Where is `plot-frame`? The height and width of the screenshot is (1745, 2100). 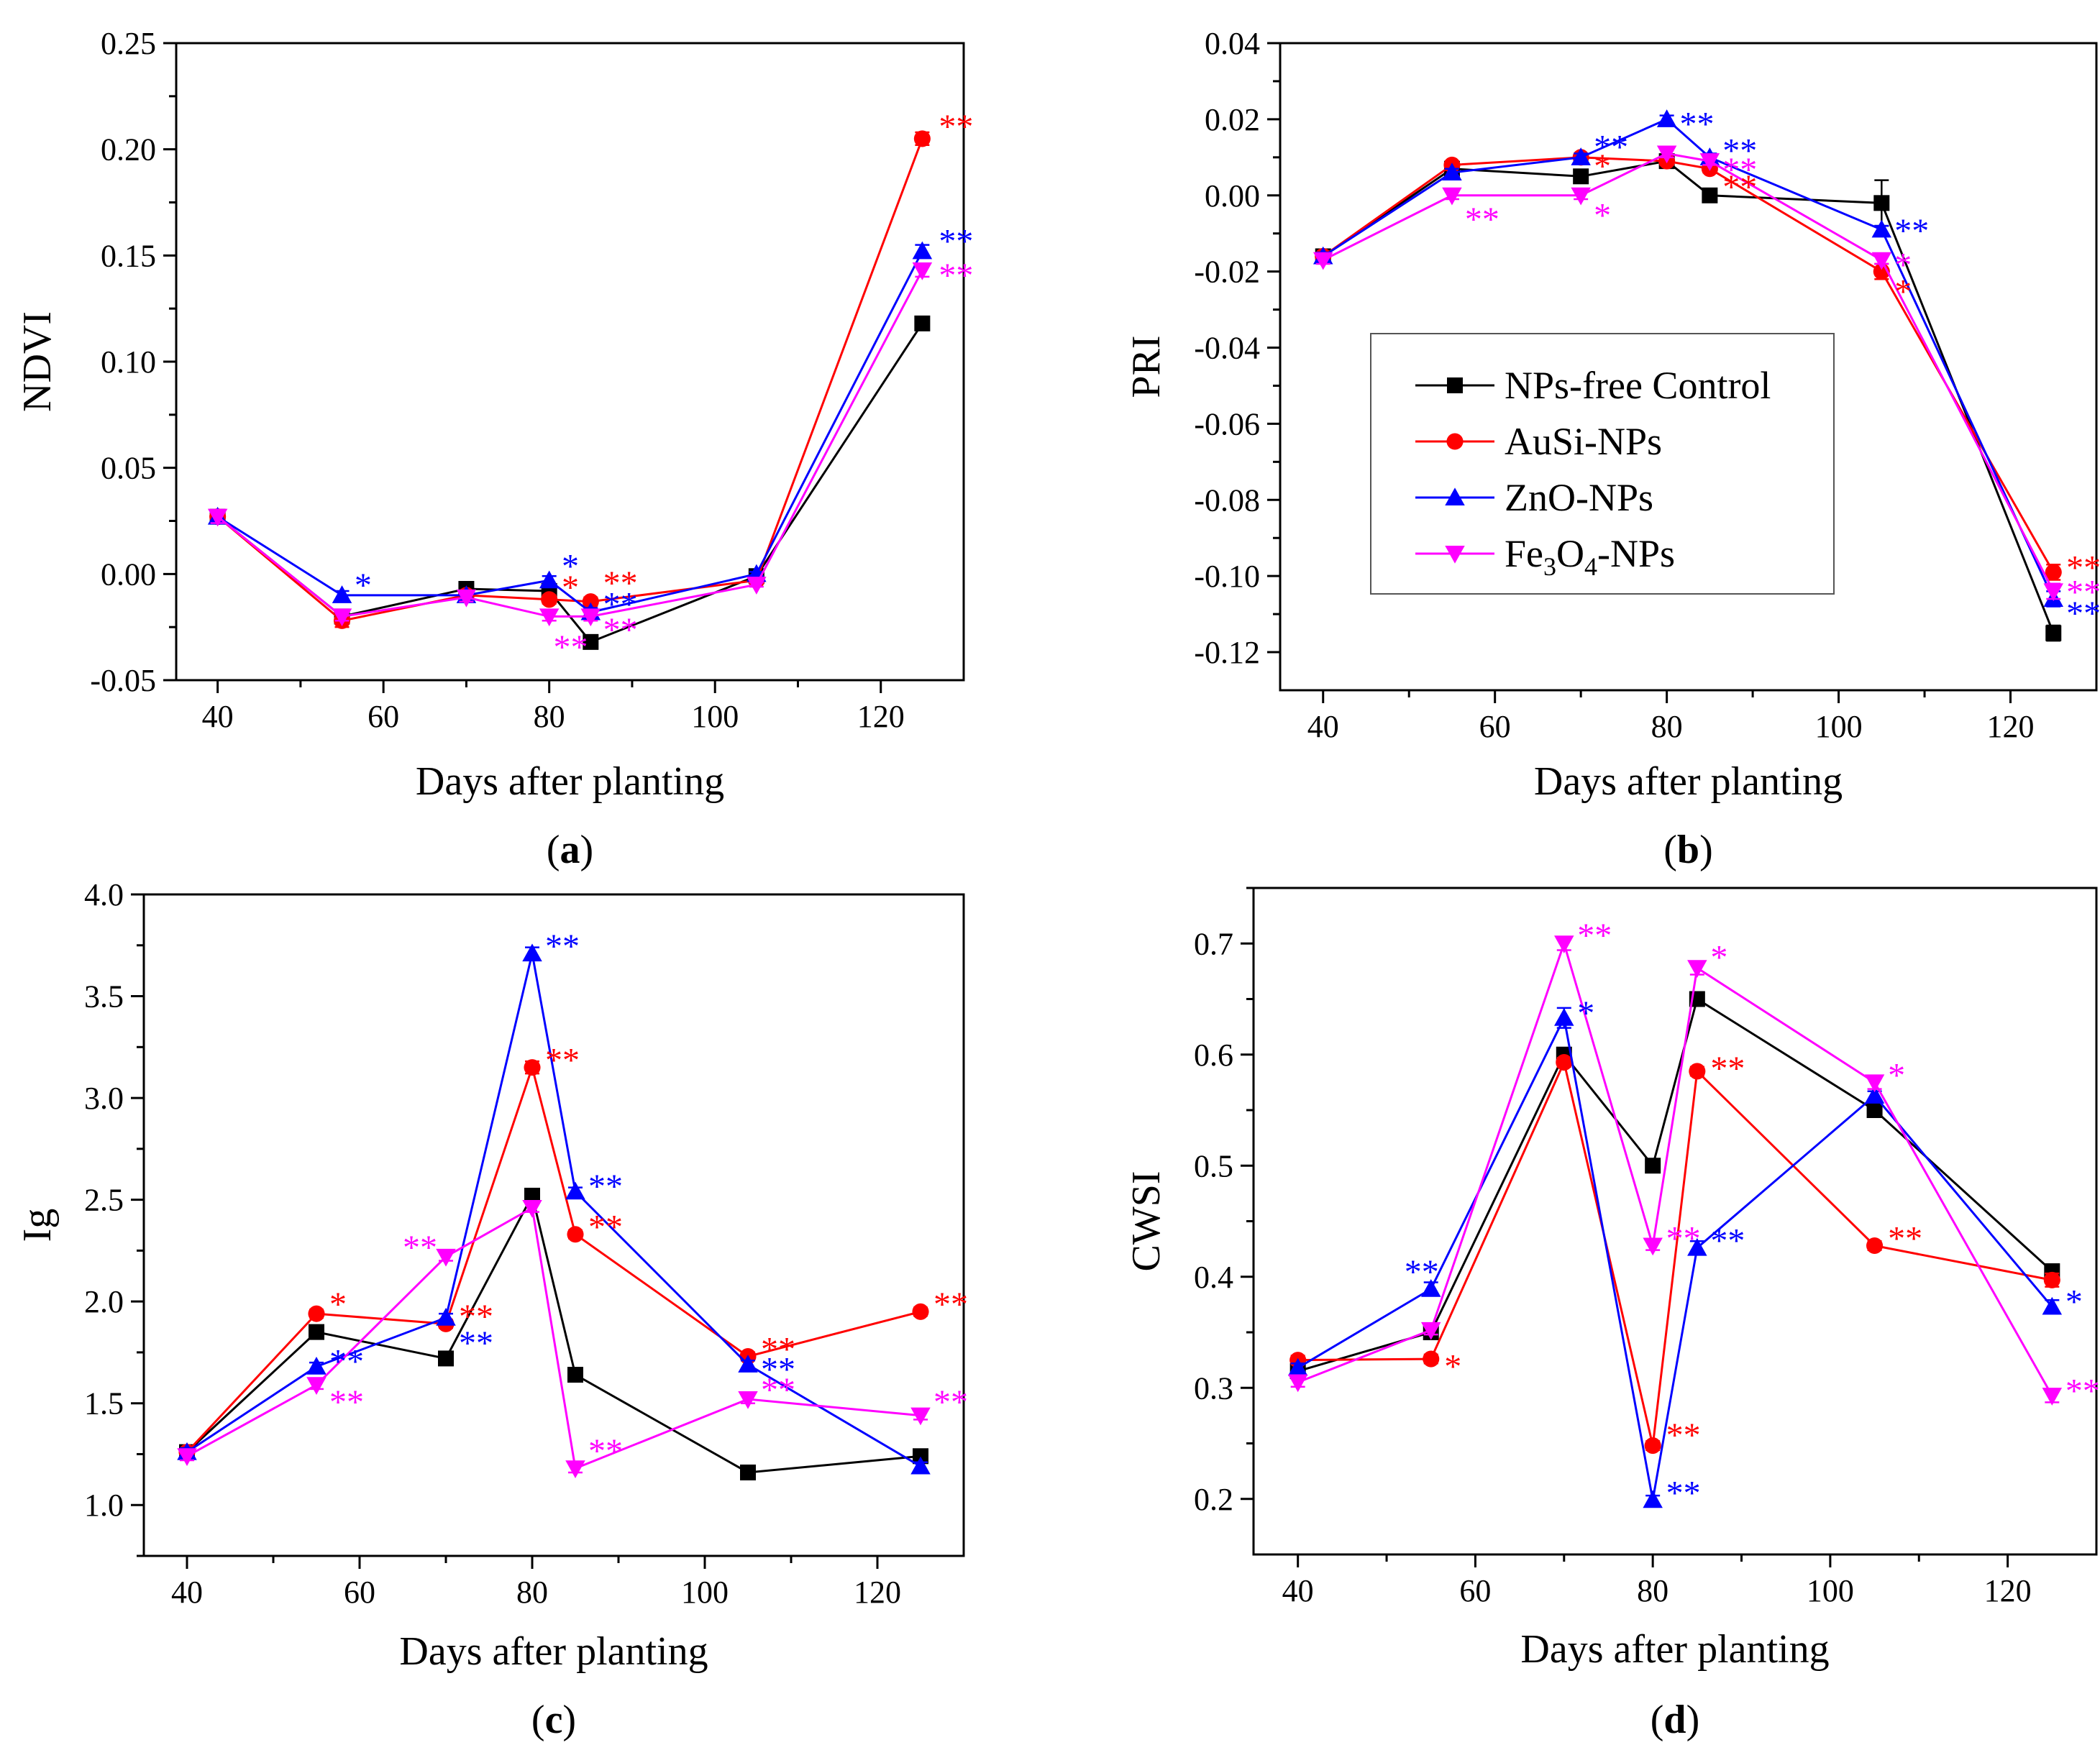
plot-frame is located at coordinates (553, 1225).